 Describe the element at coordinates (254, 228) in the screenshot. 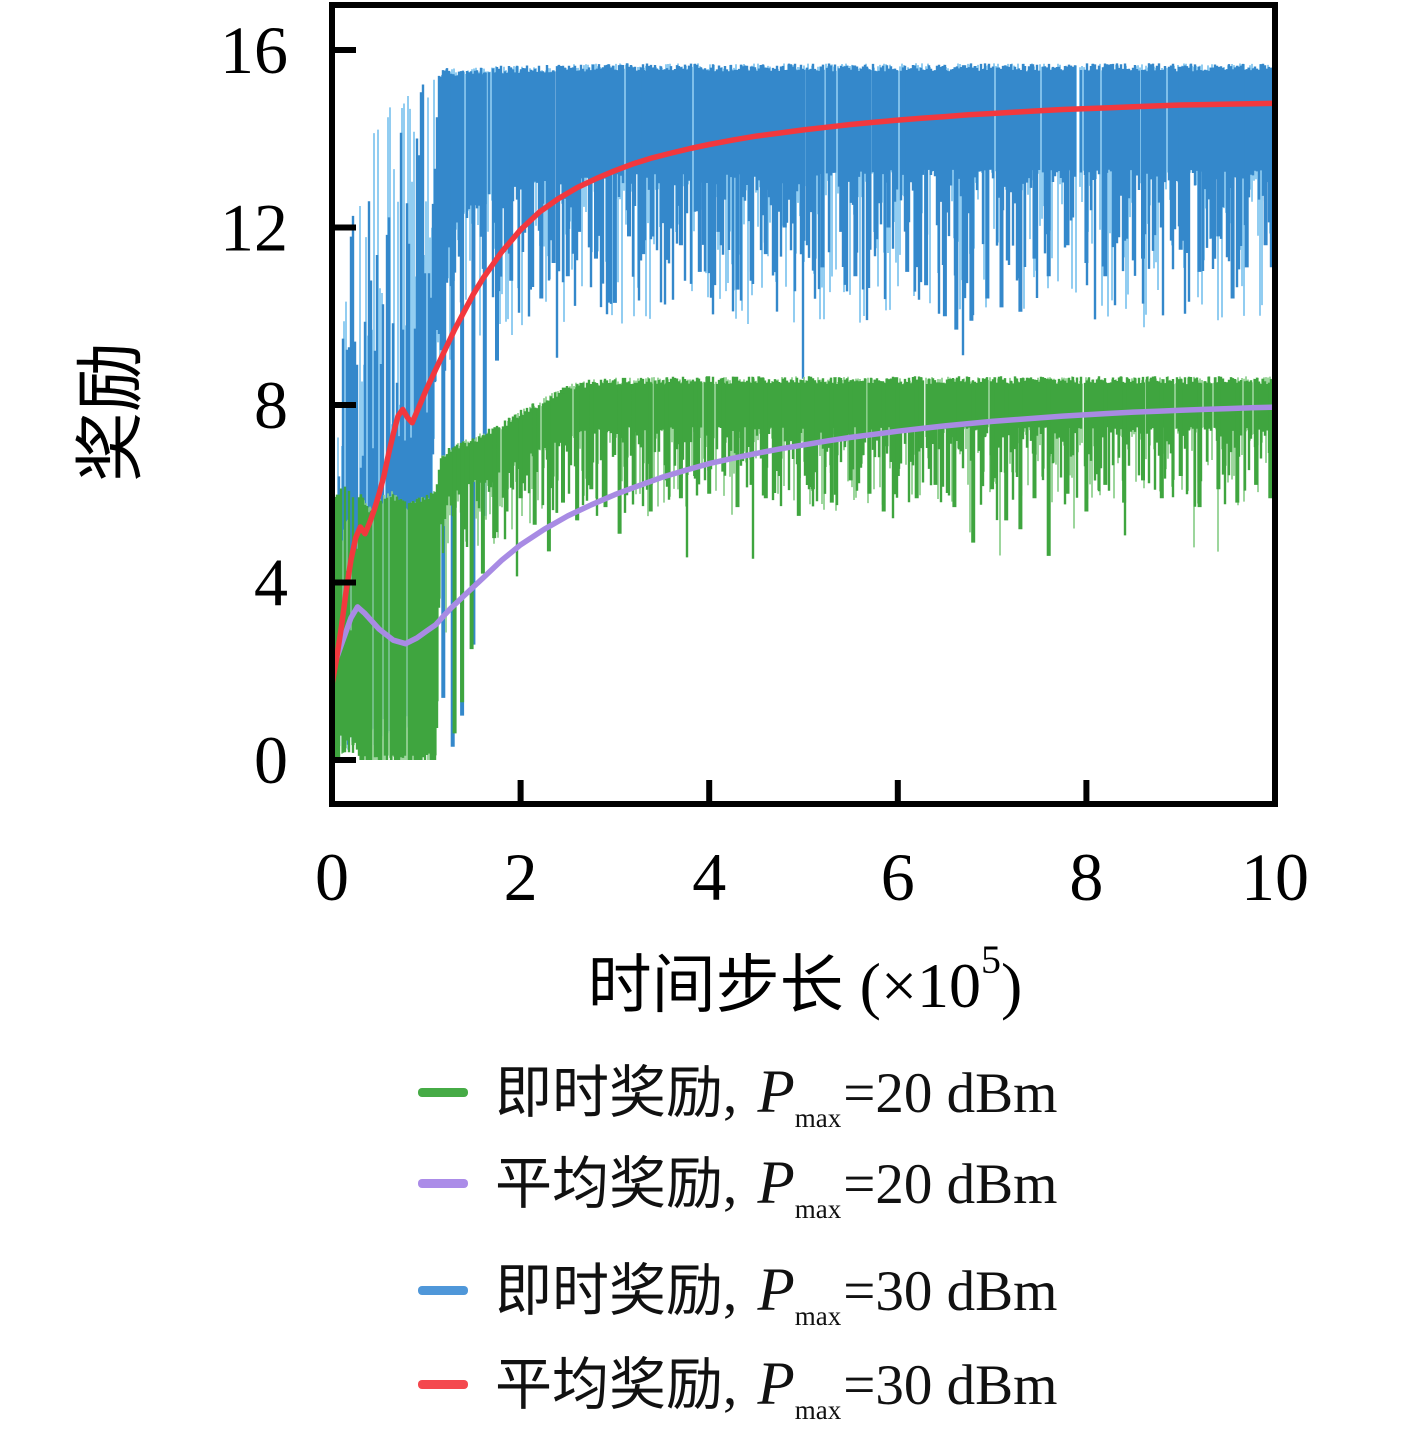

I see `y-tick-label: 12` at that location.